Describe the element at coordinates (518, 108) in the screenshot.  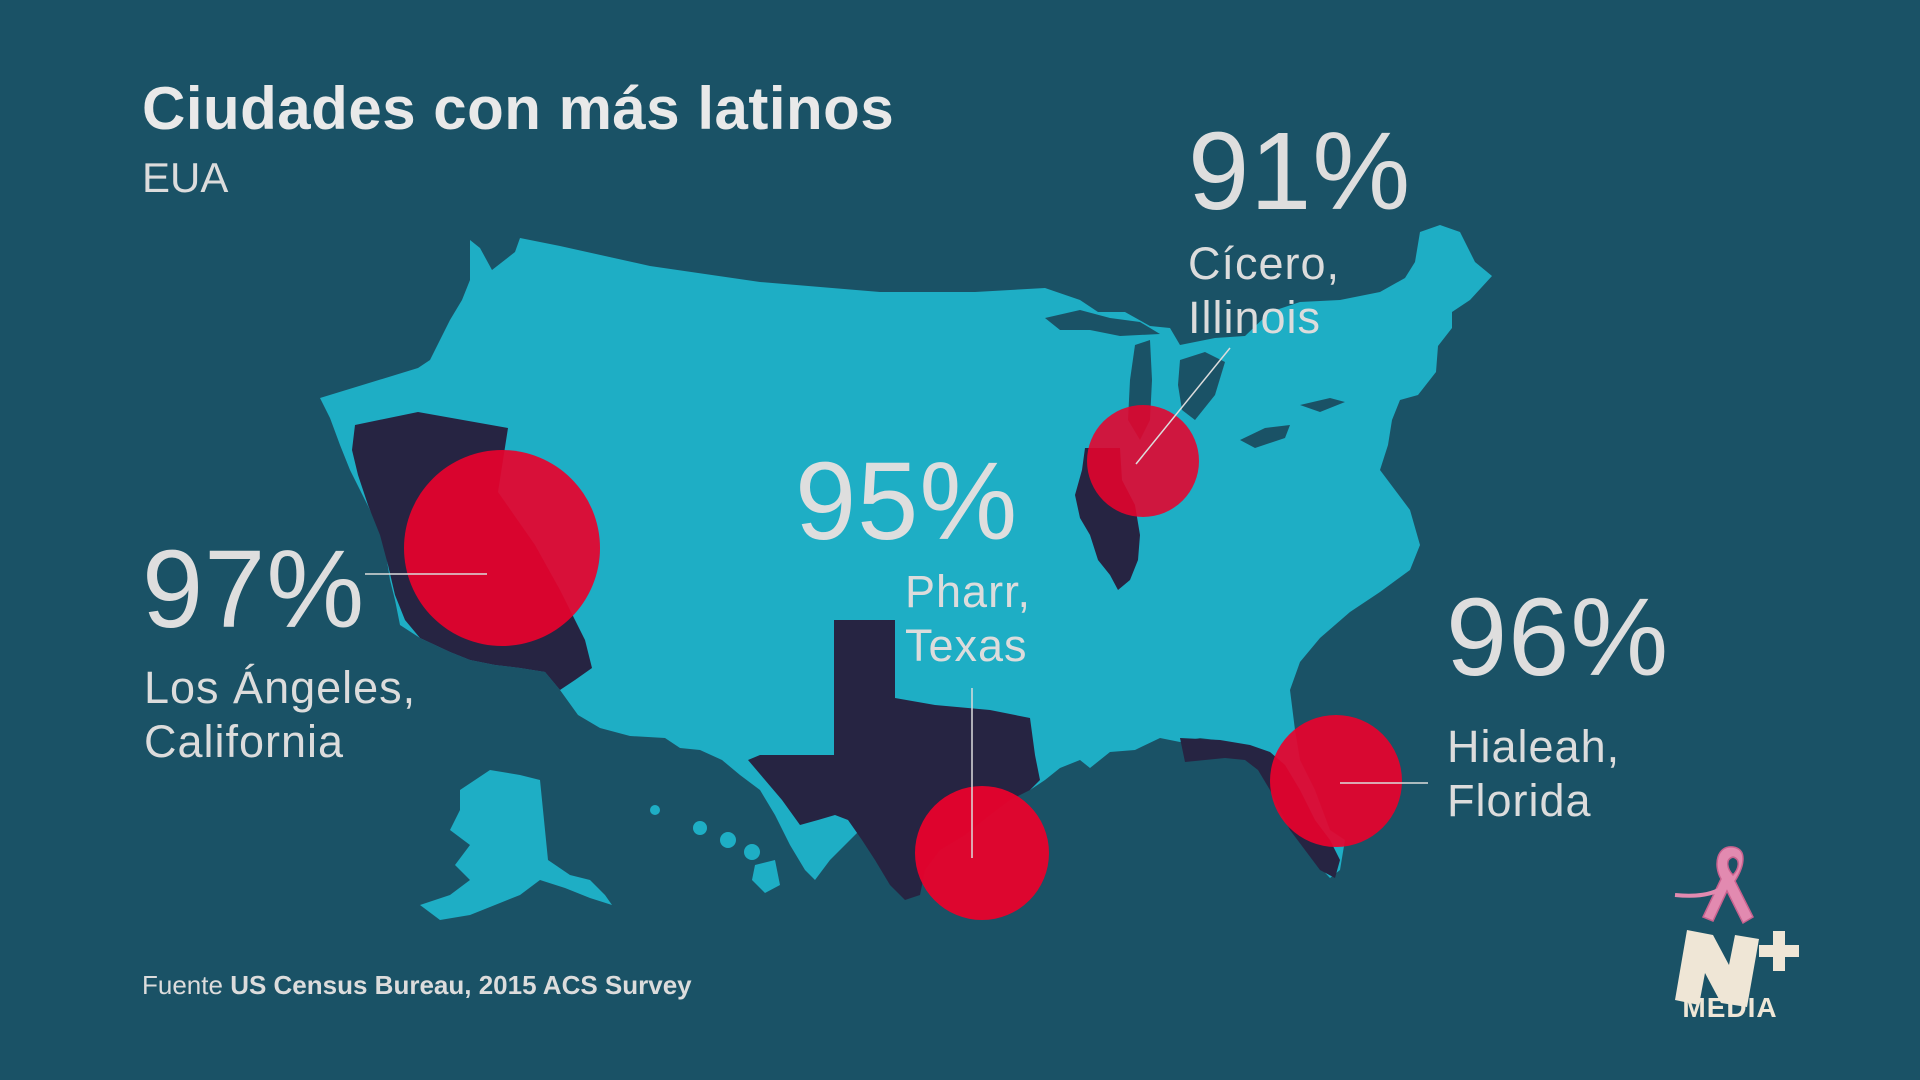
I see `page-title: Ciudades con más latinos` at that location.